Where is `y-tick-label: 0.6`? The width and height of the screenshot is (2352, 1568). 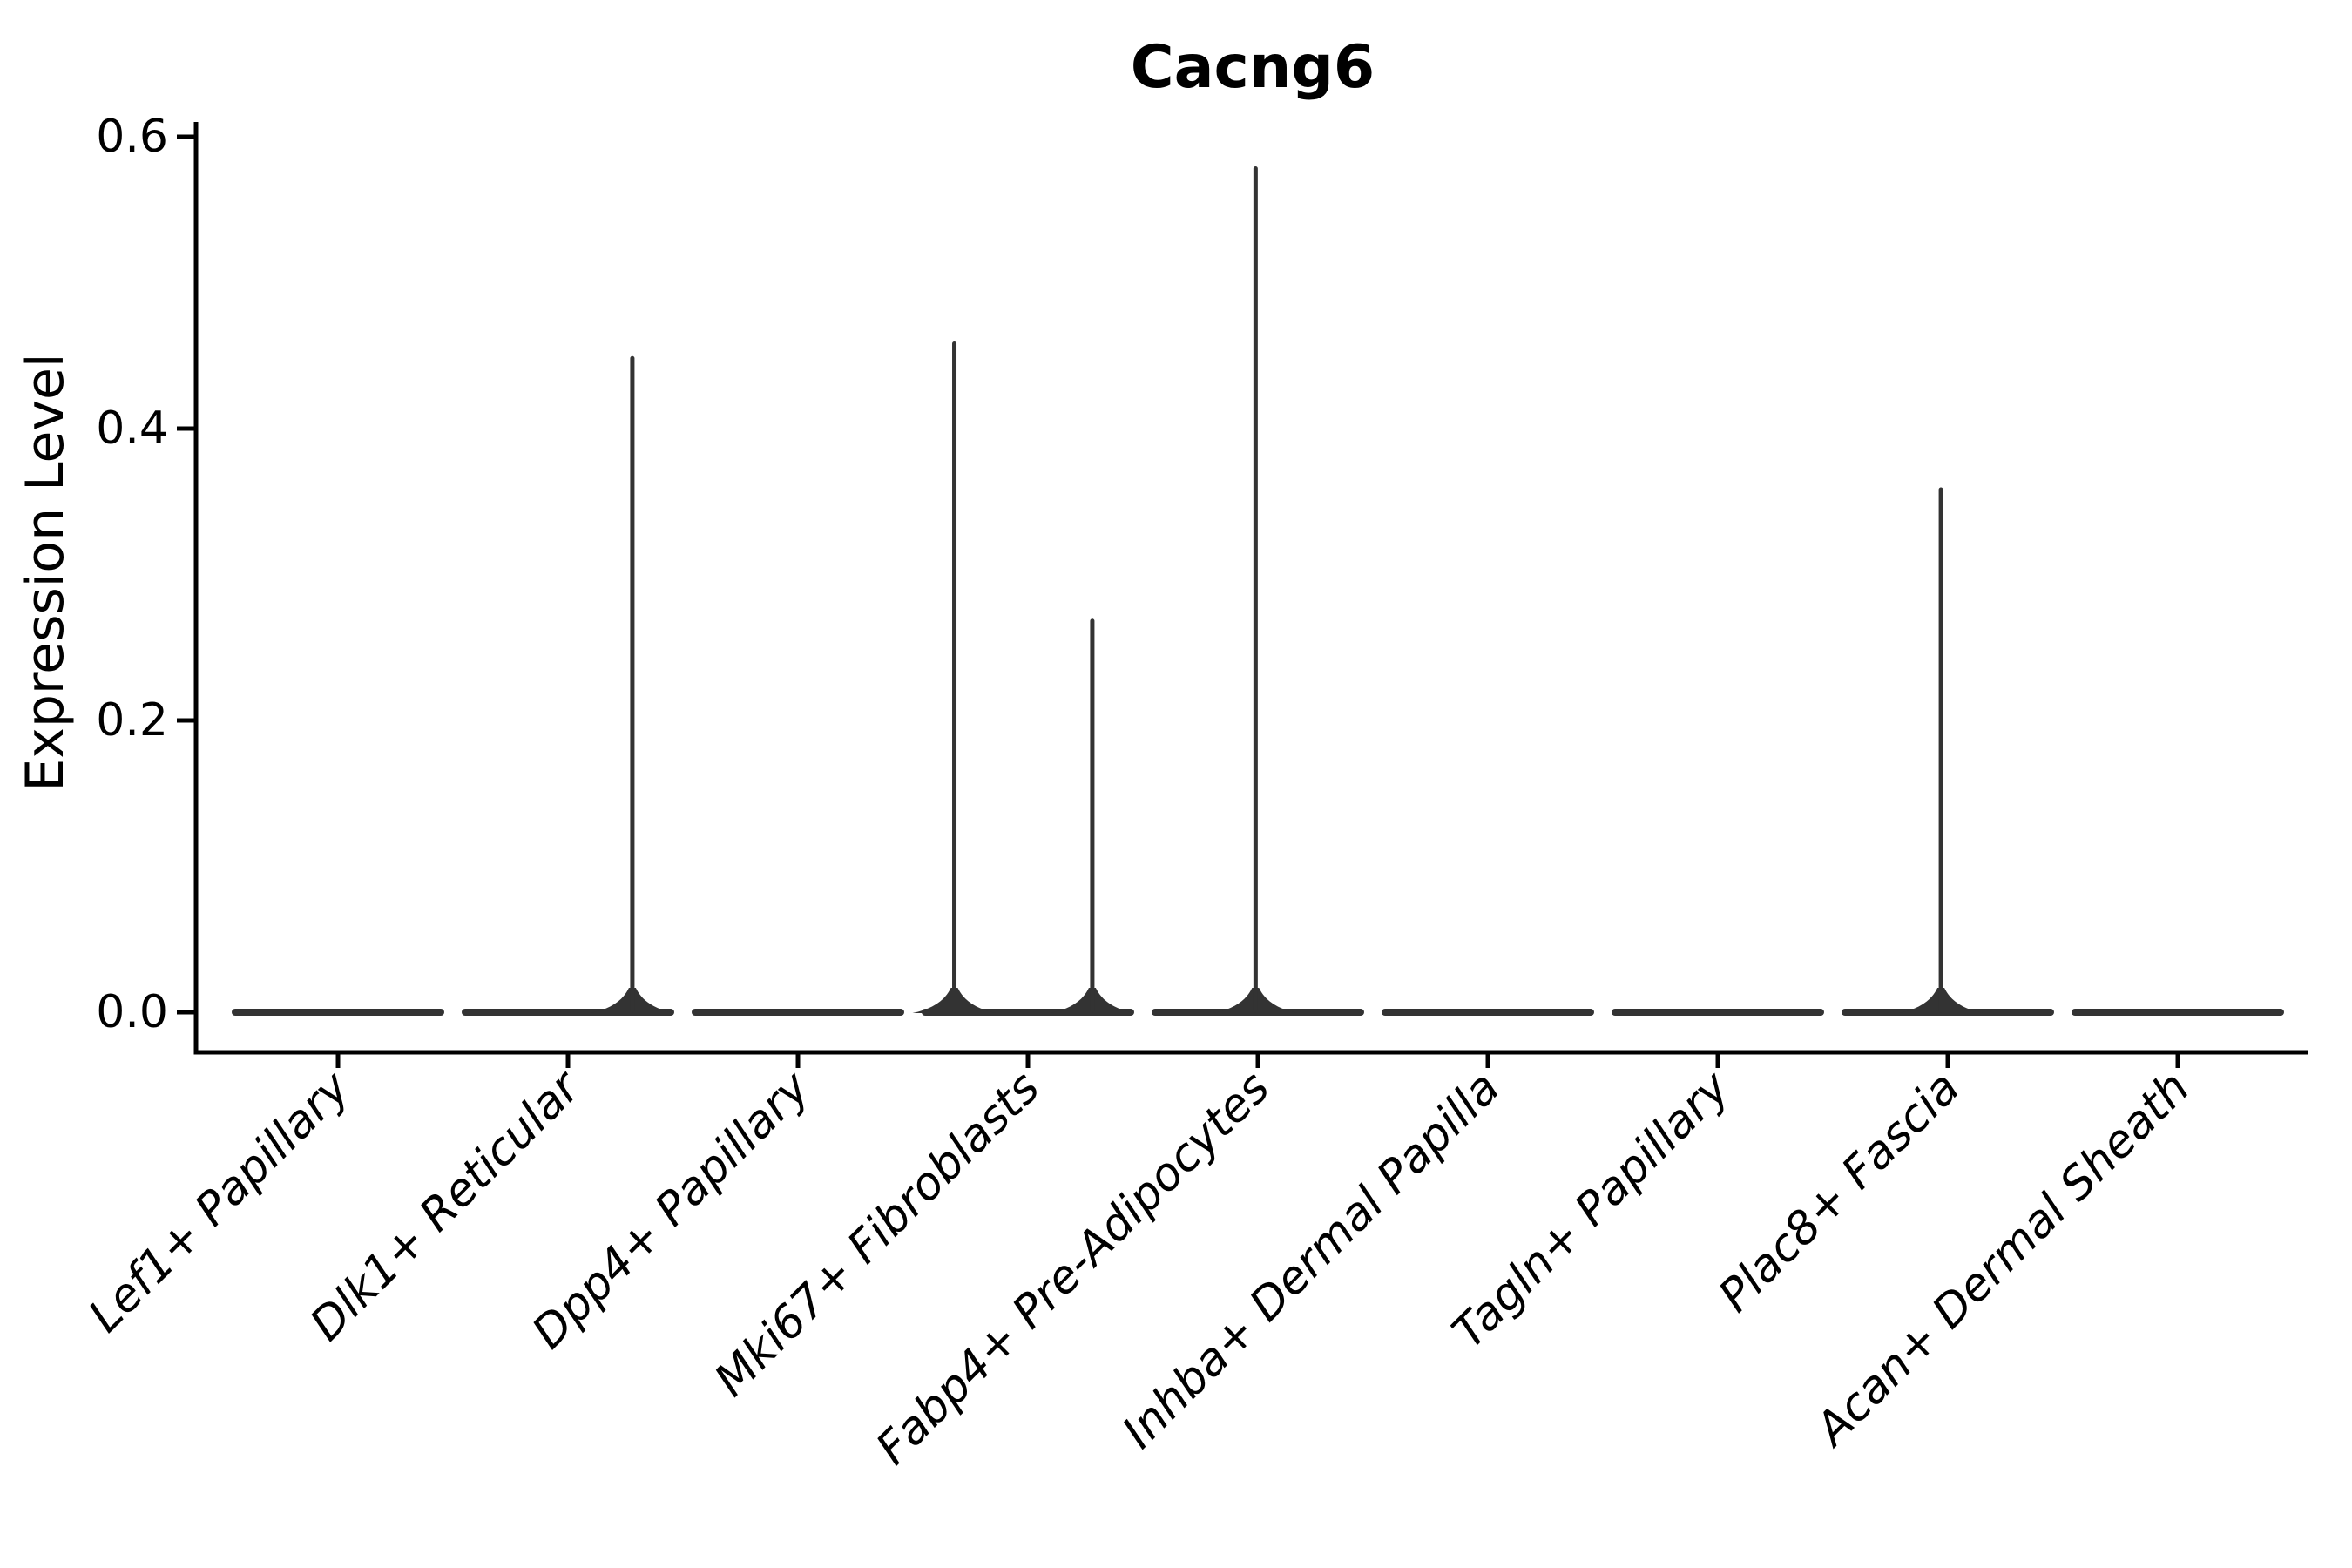 y-tick-label: 0.6 is located at coordinates (132, 137).